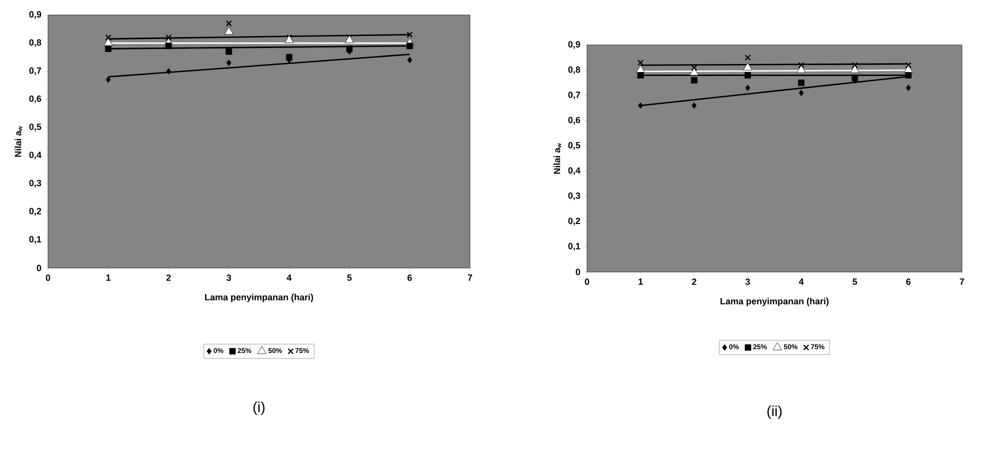 The height and width of the screenshot is (455, 983). I want to click on text: (i), so click(259, 408).